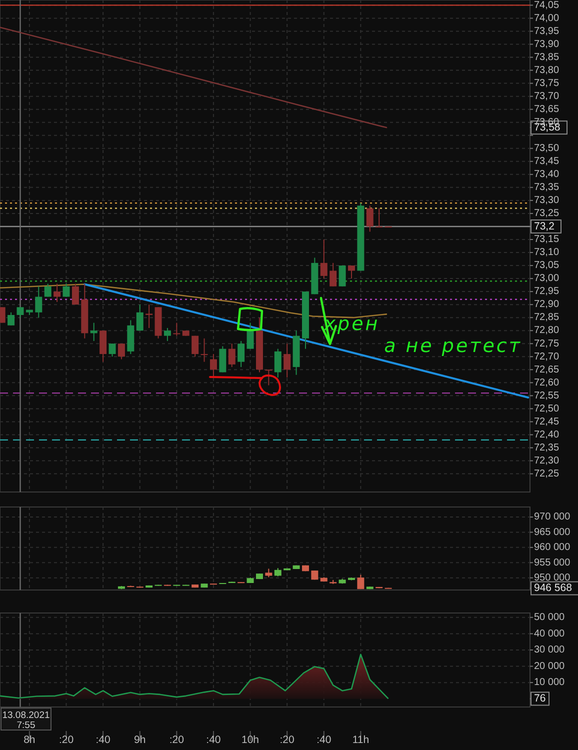 This screenshot has width=578, height=750. What do you see at coordinates (547, 474) in the screenshot?
I see `y-tick-label: 72,25` at bounding box center [547, 474].